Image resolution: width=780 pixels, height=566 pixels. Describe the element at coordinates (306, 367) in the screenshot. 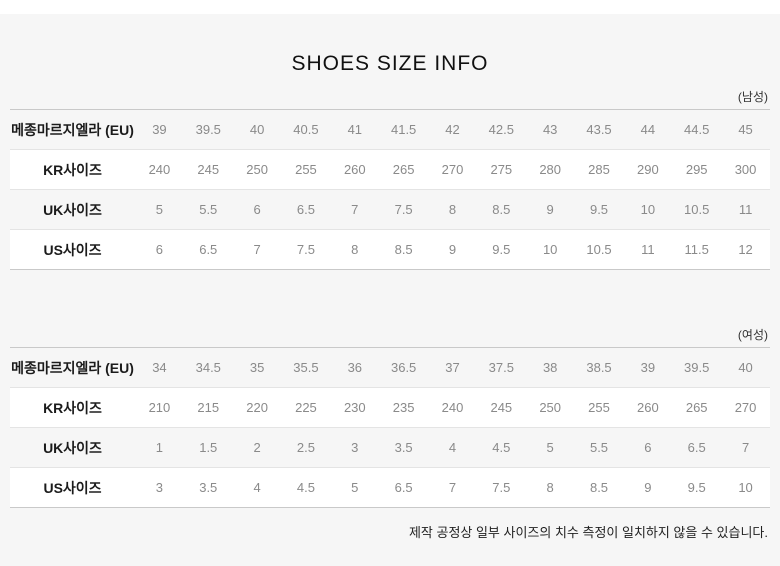

I see `size-value: 35.5` at that location.